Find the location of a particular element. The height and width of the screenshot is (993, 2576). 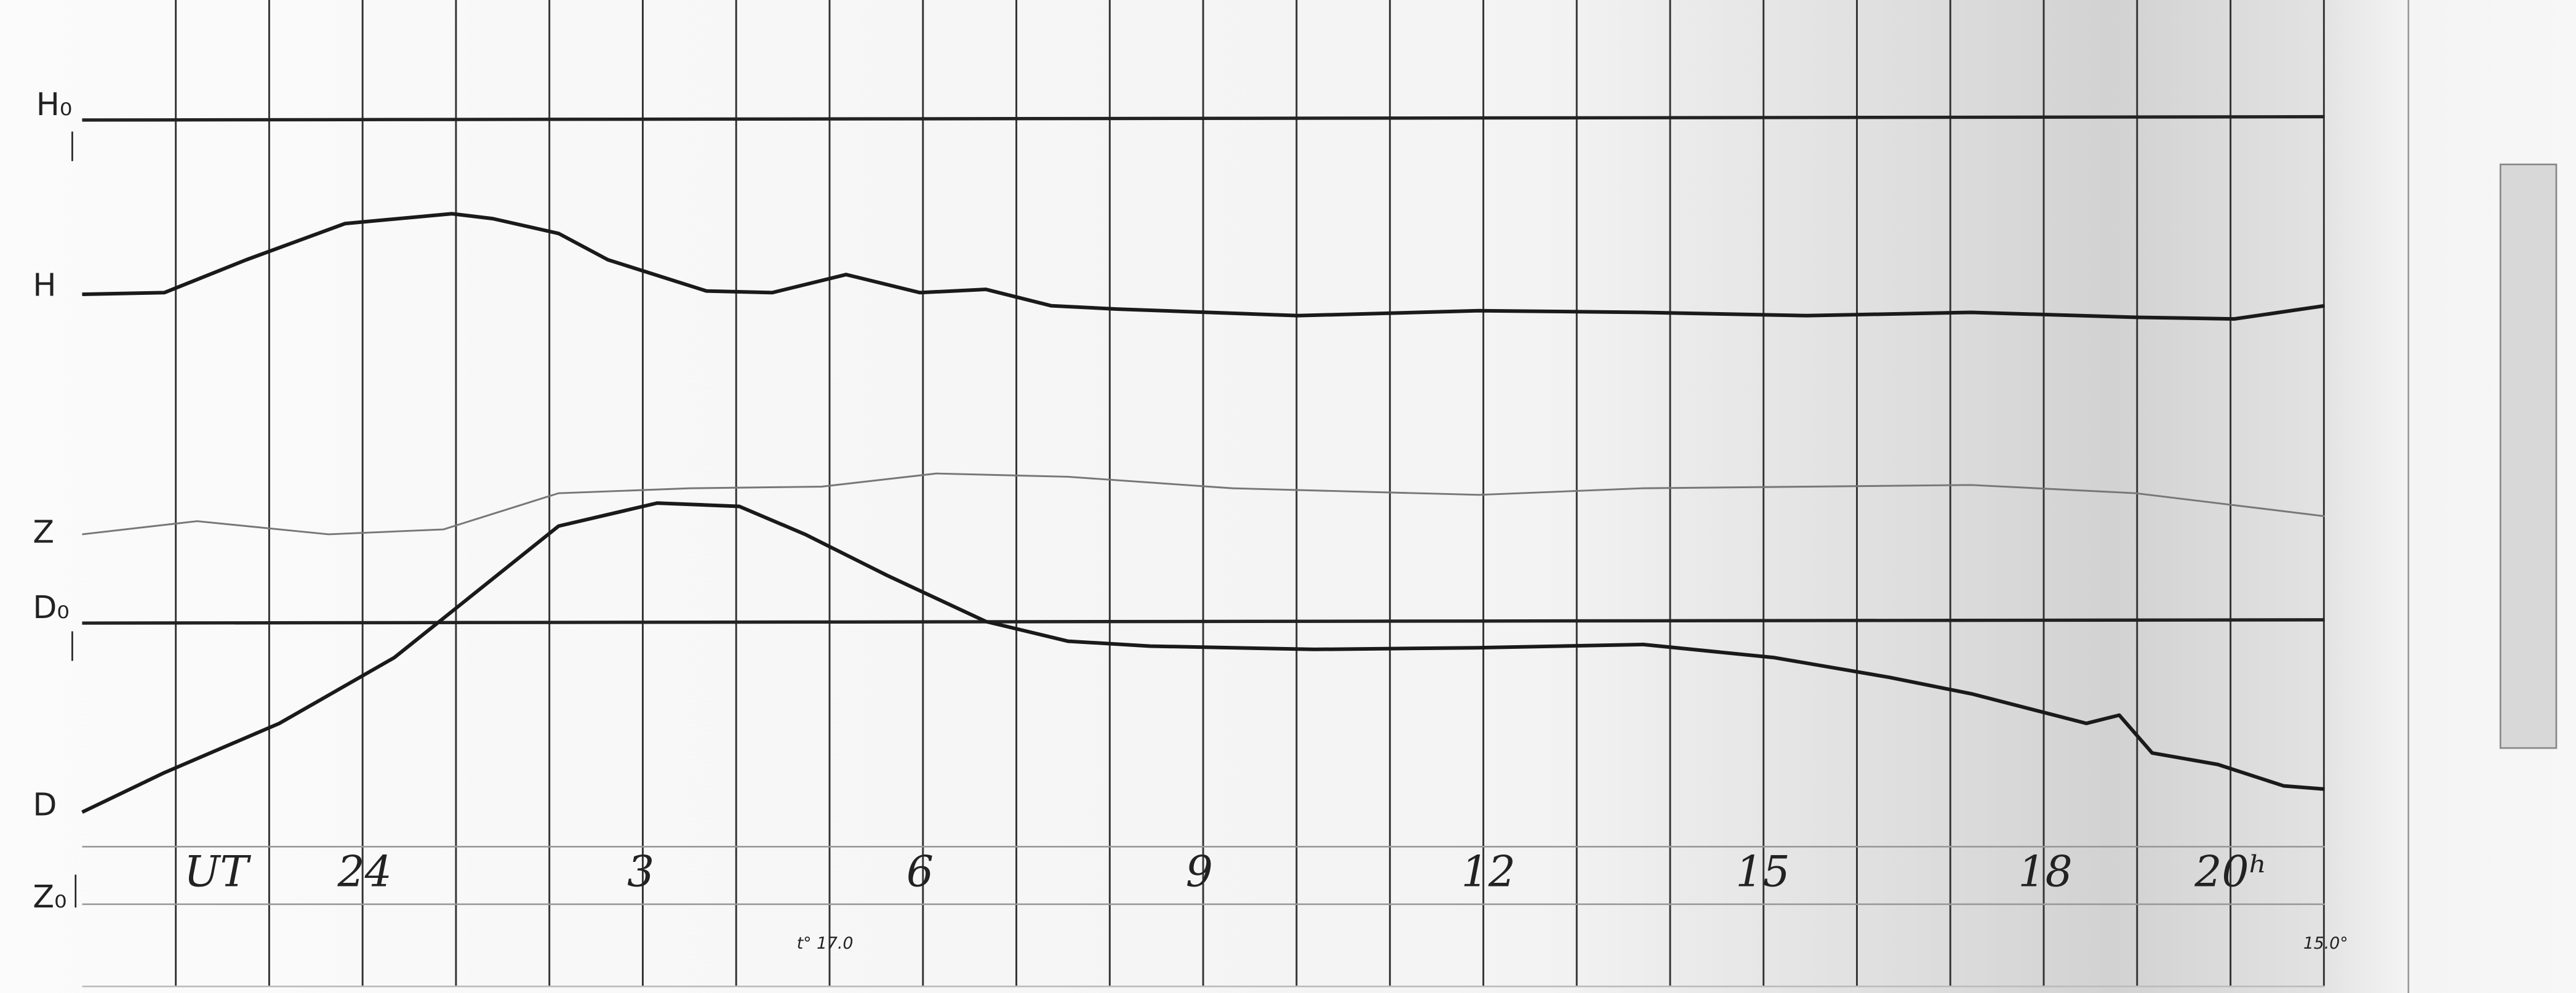

time-axis-label: UT is located at coordinates (217, 871).